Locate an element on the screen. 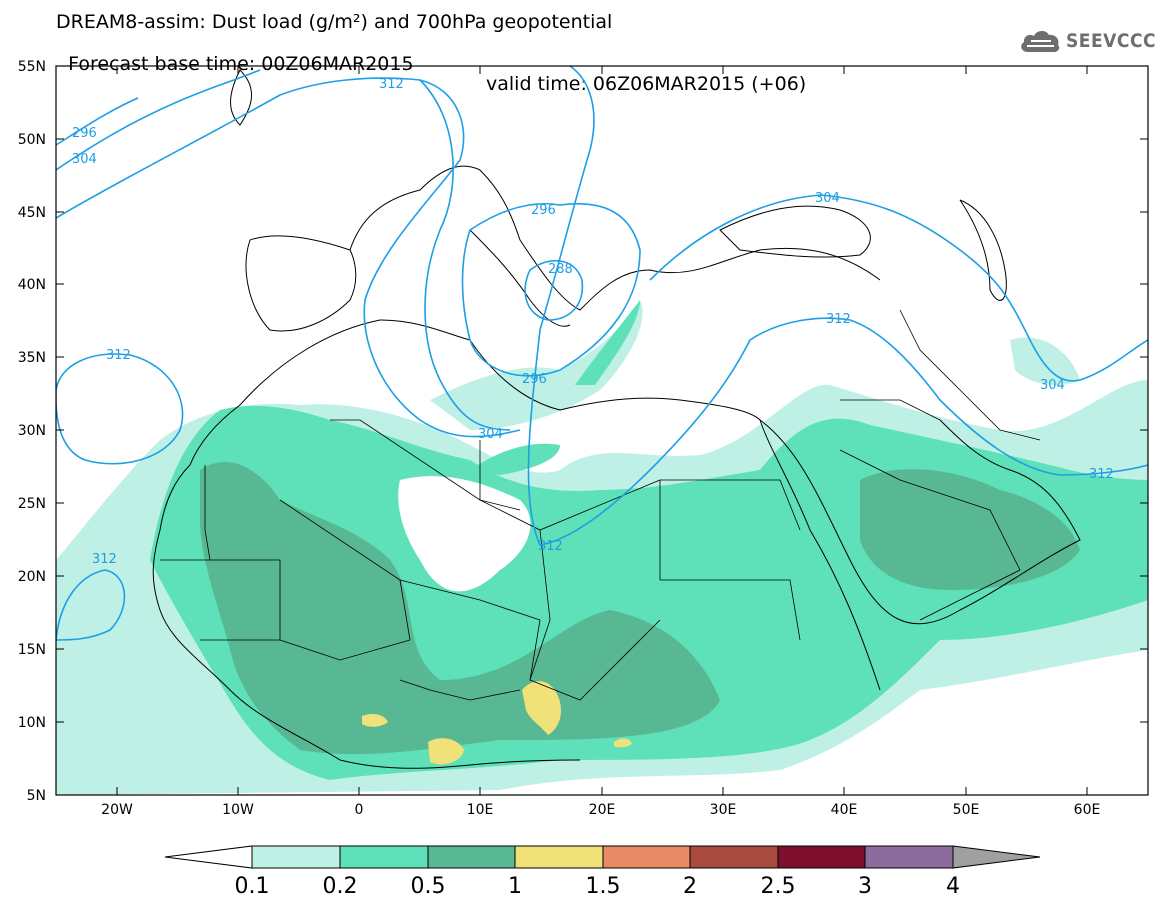  lon-label: 60E is located at coordinates (1087, 810).